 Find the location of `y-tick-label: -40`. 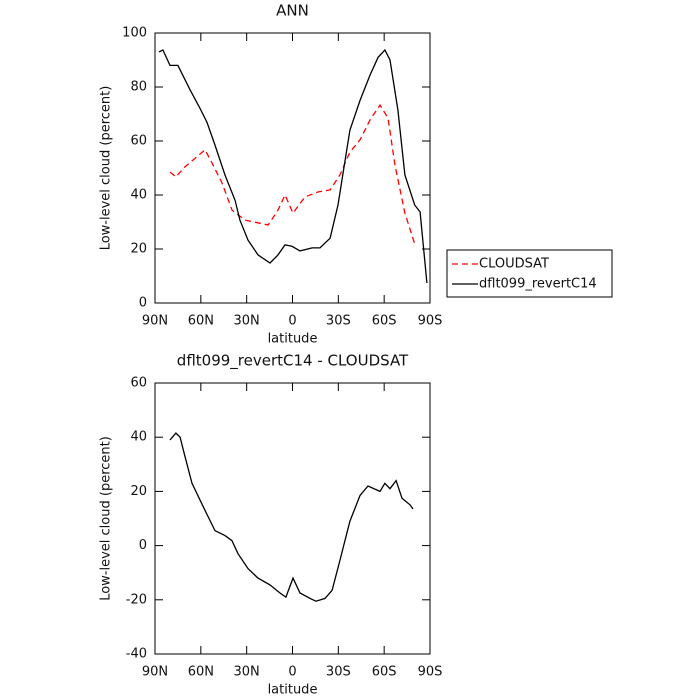

y-tick-label: -40 is located at coordinates (136, 654).